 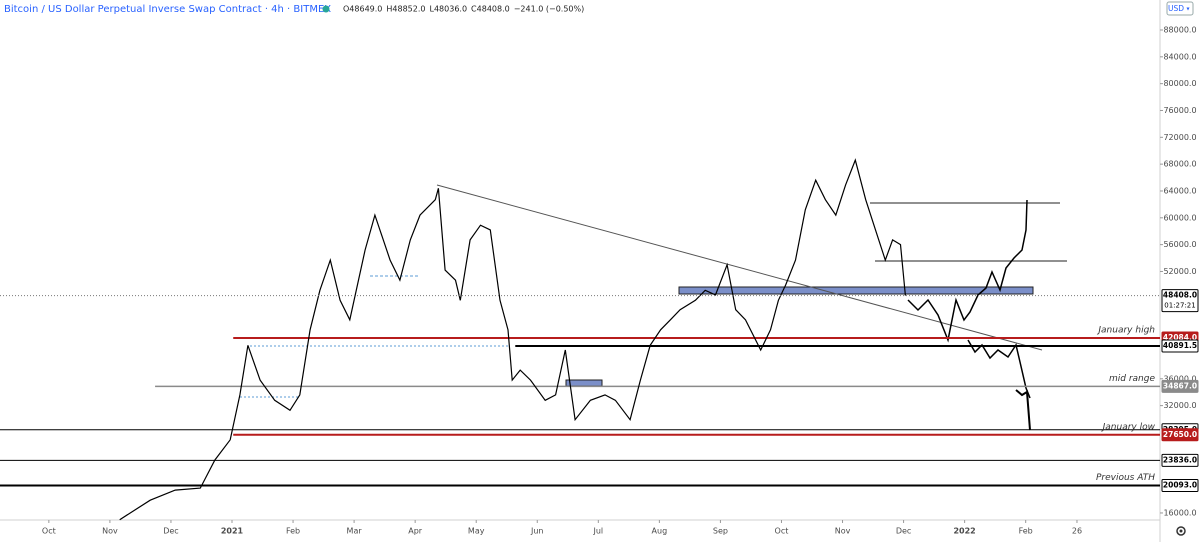 I want to click on x-tick-label: Mar, so click(x=355, y=531).